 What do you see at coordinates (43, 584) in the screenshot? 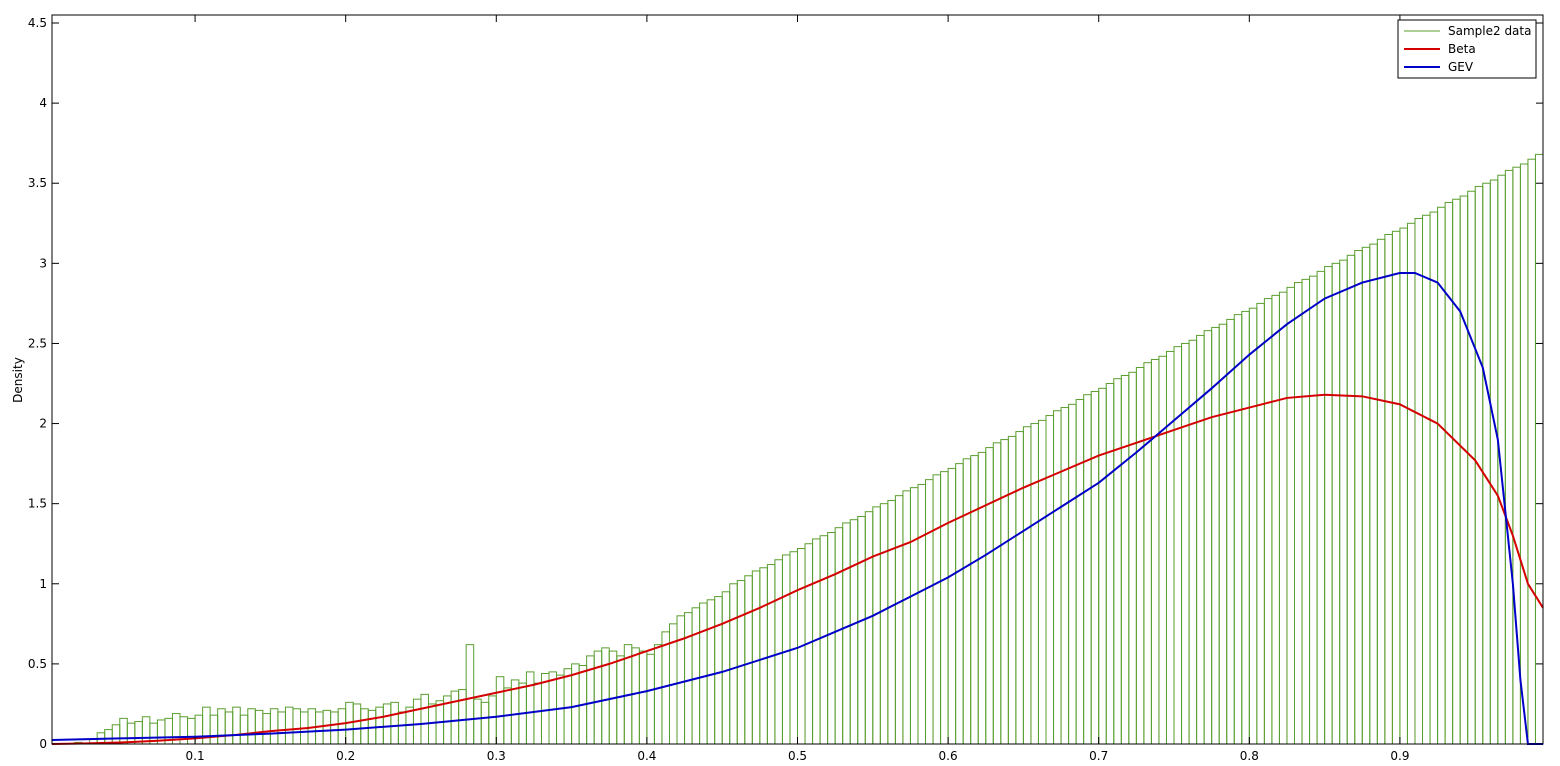
I see `y-tick-label: 1` at bounding box center [43, 584].